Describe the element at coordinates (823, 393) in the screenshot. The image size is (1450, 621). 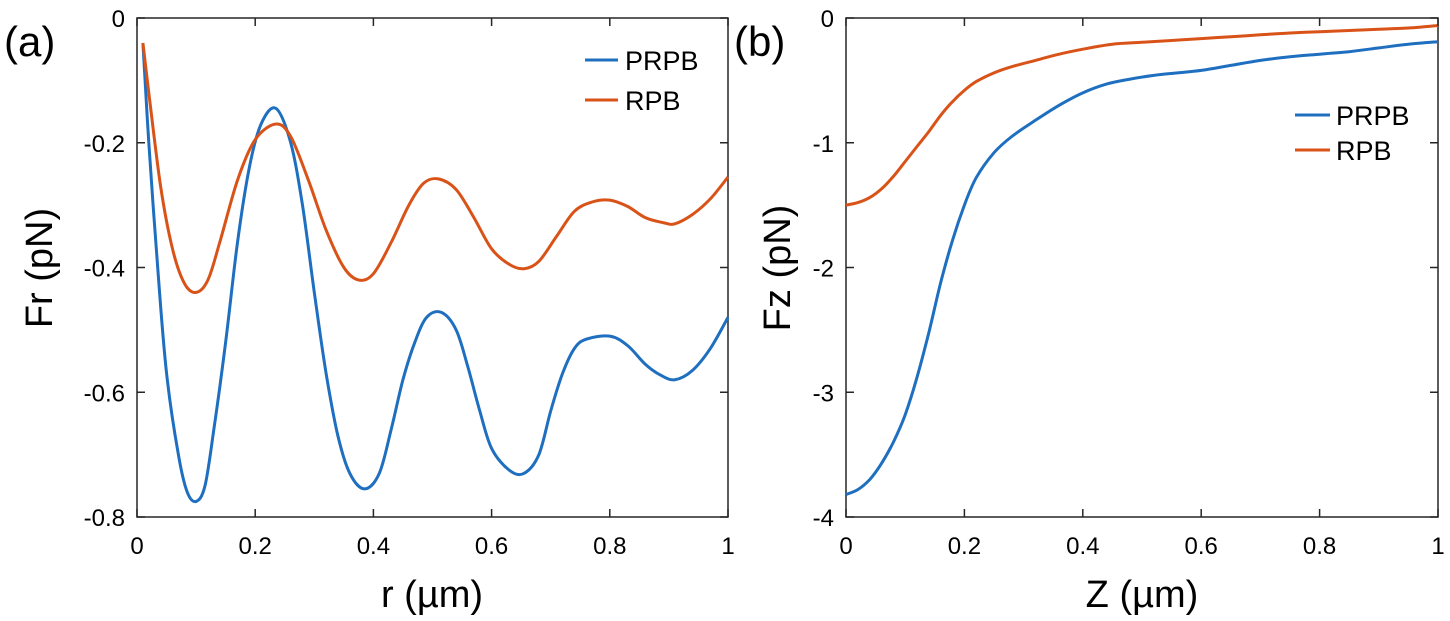
I see `y-tick-label: -3` at that location.